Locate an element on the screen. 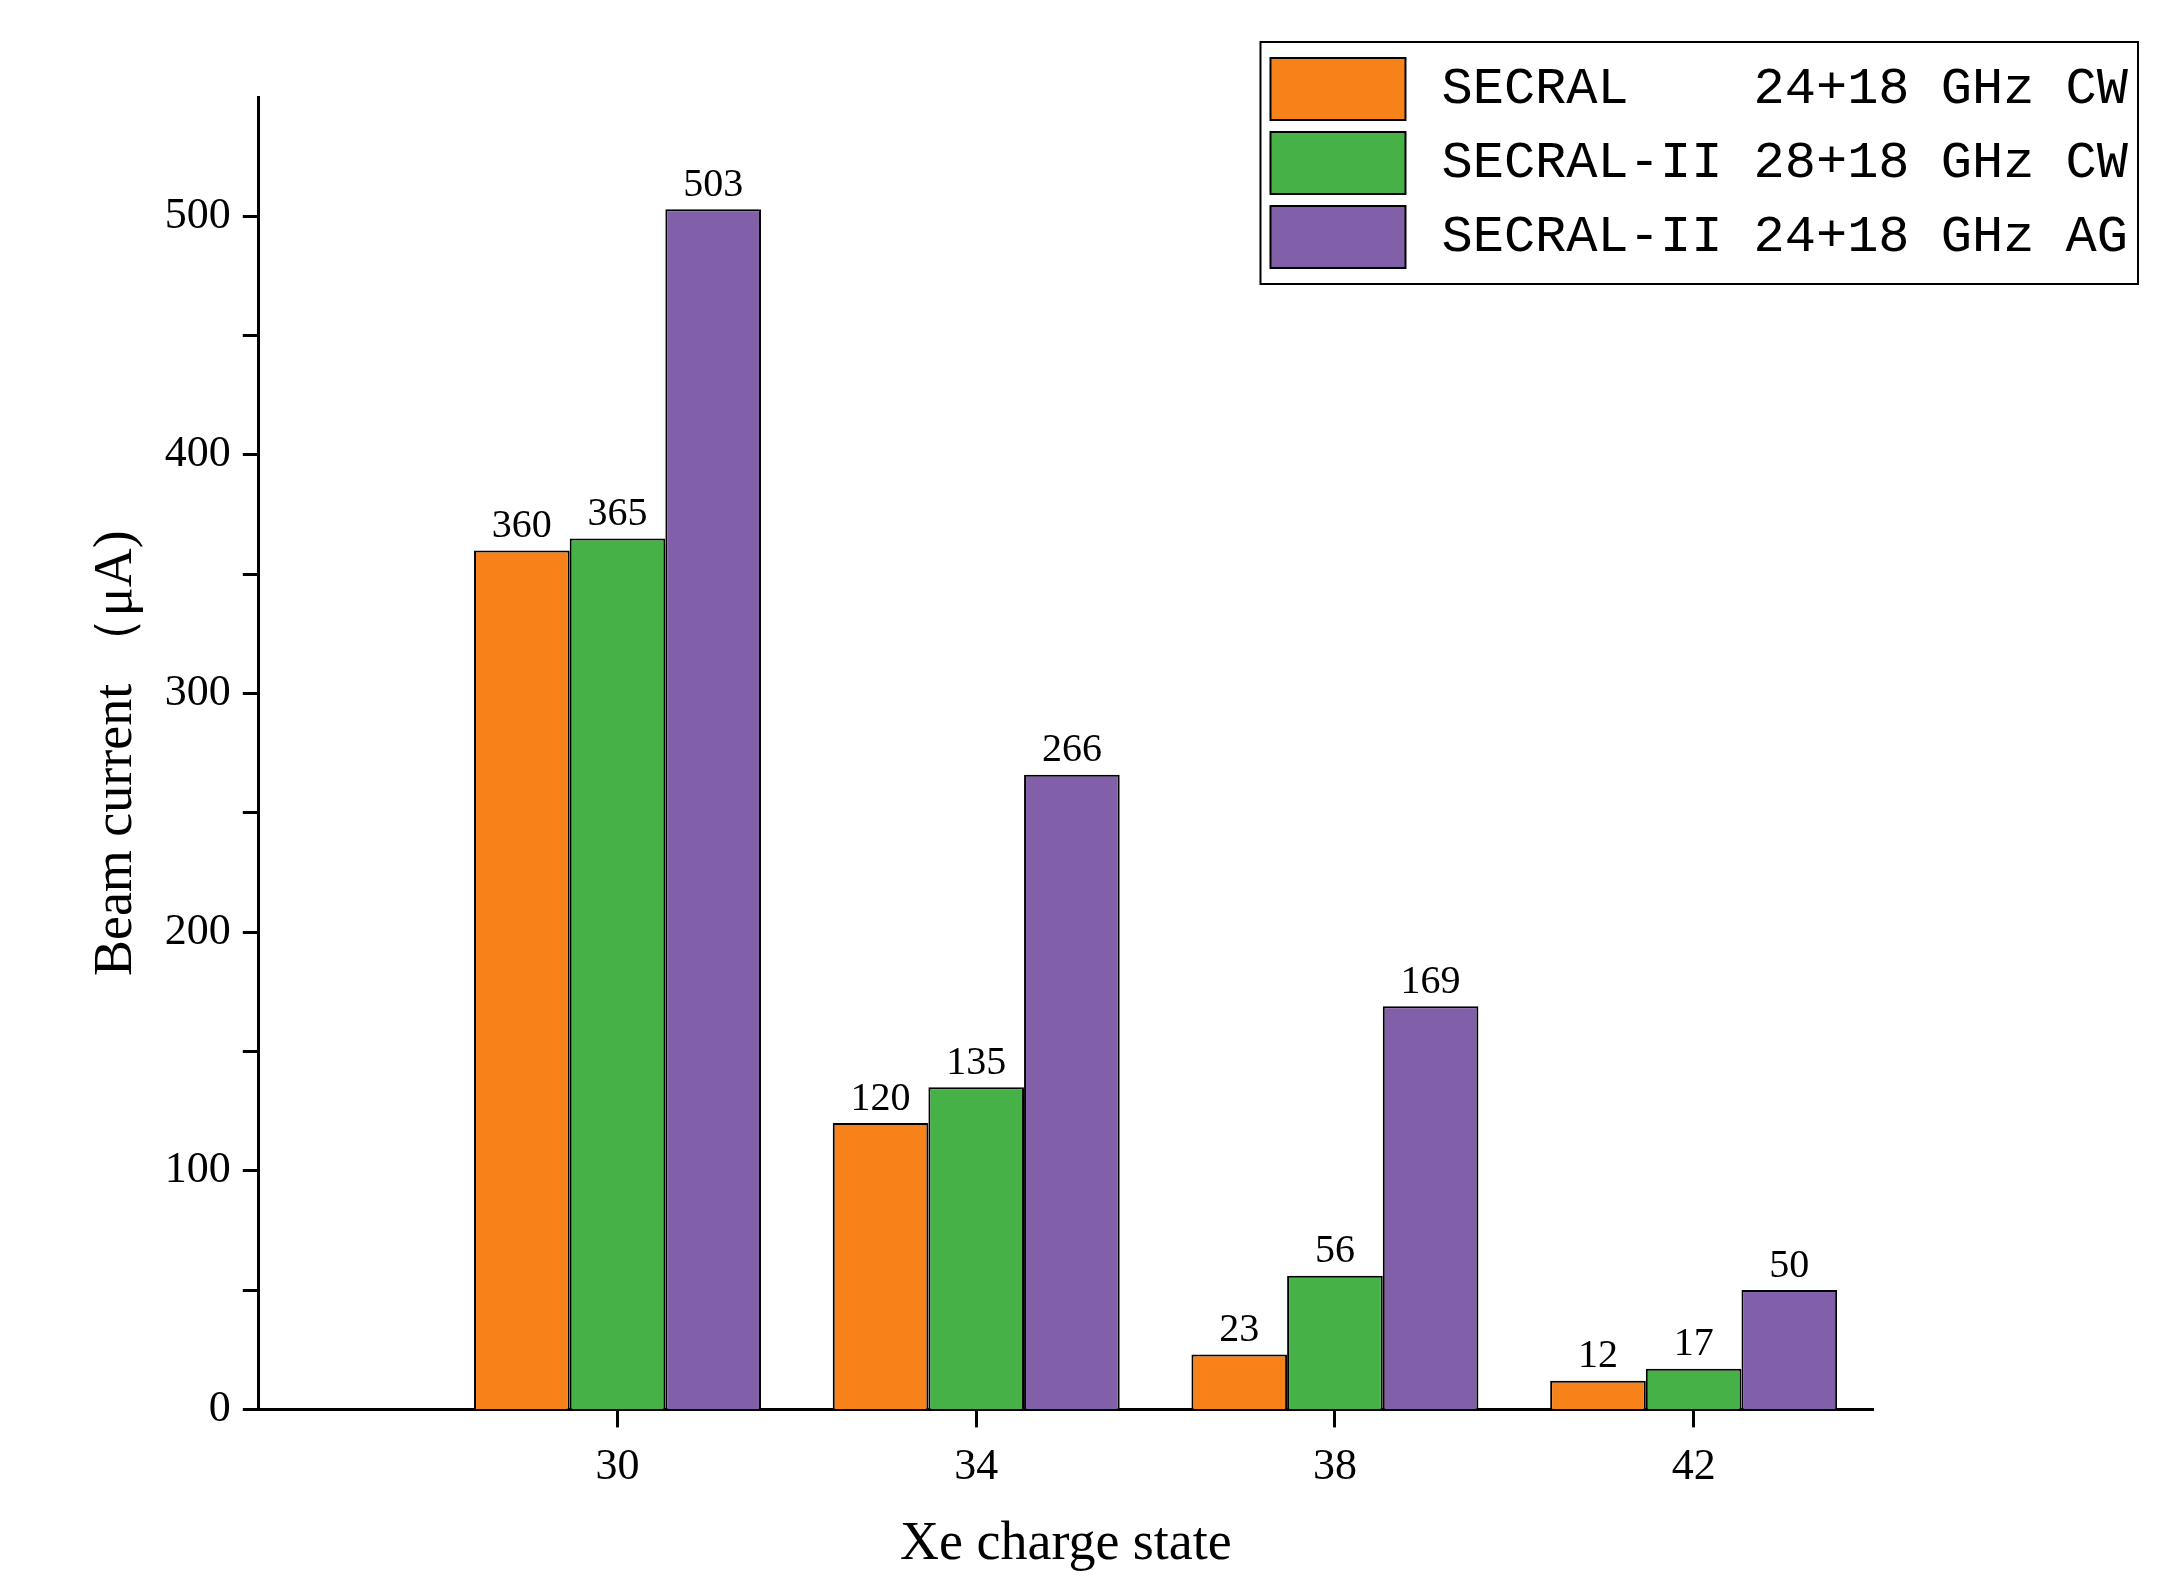  data-label: 169 is located at coordinates (1430, 979).